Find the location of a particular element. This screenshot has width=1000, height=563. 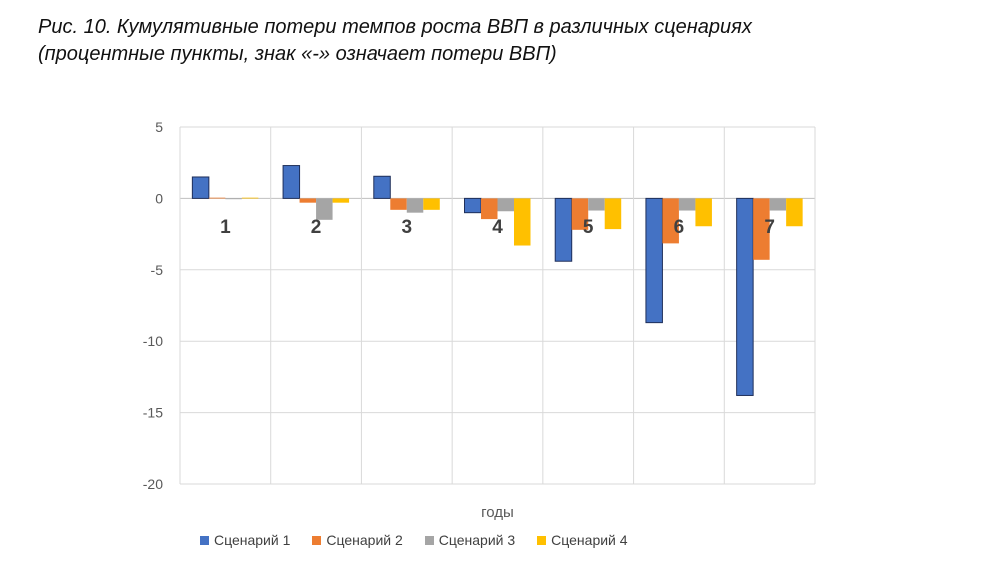

x-tick-label: 3 is located at coordinates (406, 227).